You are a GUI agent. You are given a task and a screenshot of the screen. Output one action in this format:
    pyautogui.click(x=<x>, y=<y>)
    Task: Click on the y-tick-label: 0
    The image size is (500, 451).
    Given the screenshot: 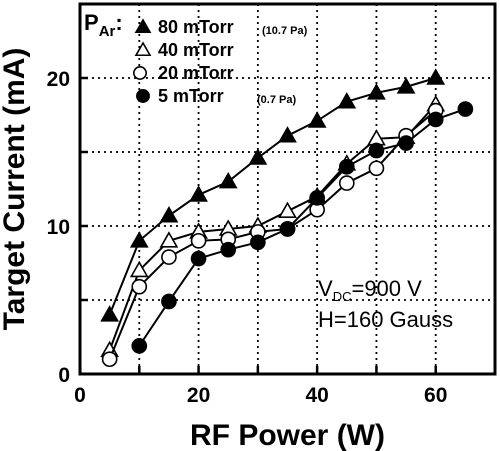 What is the action you would take?
    pyautogui.click(x=64, y=375)
    